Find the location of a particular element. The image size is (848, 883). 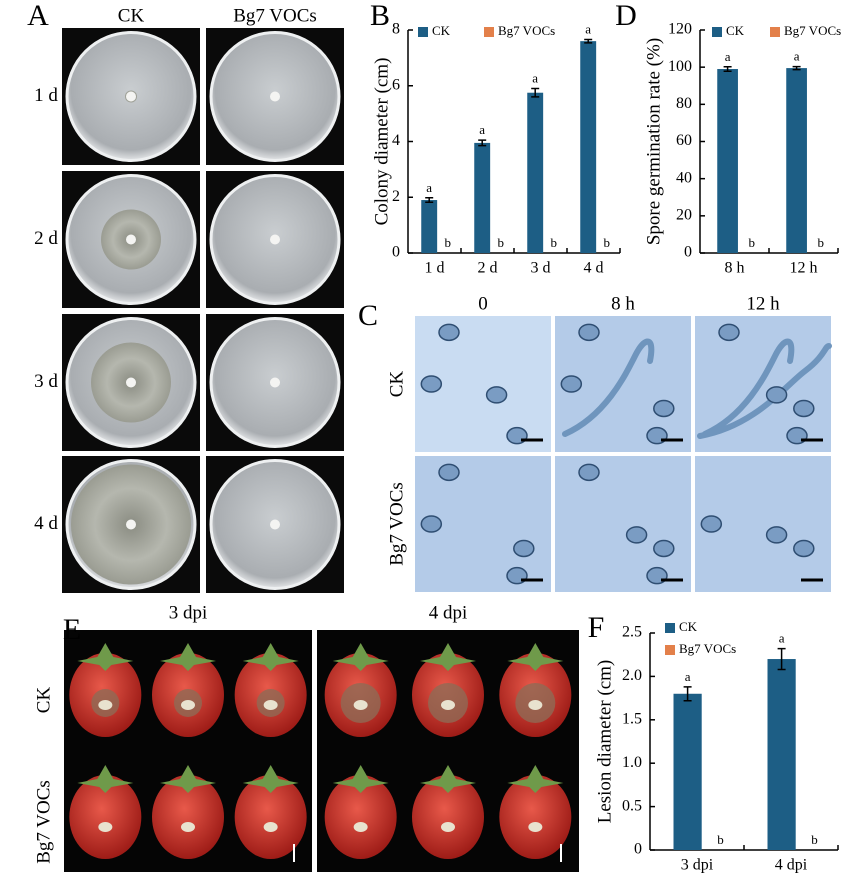

y-tick-label: 8 is located at coordinates (396, 29).